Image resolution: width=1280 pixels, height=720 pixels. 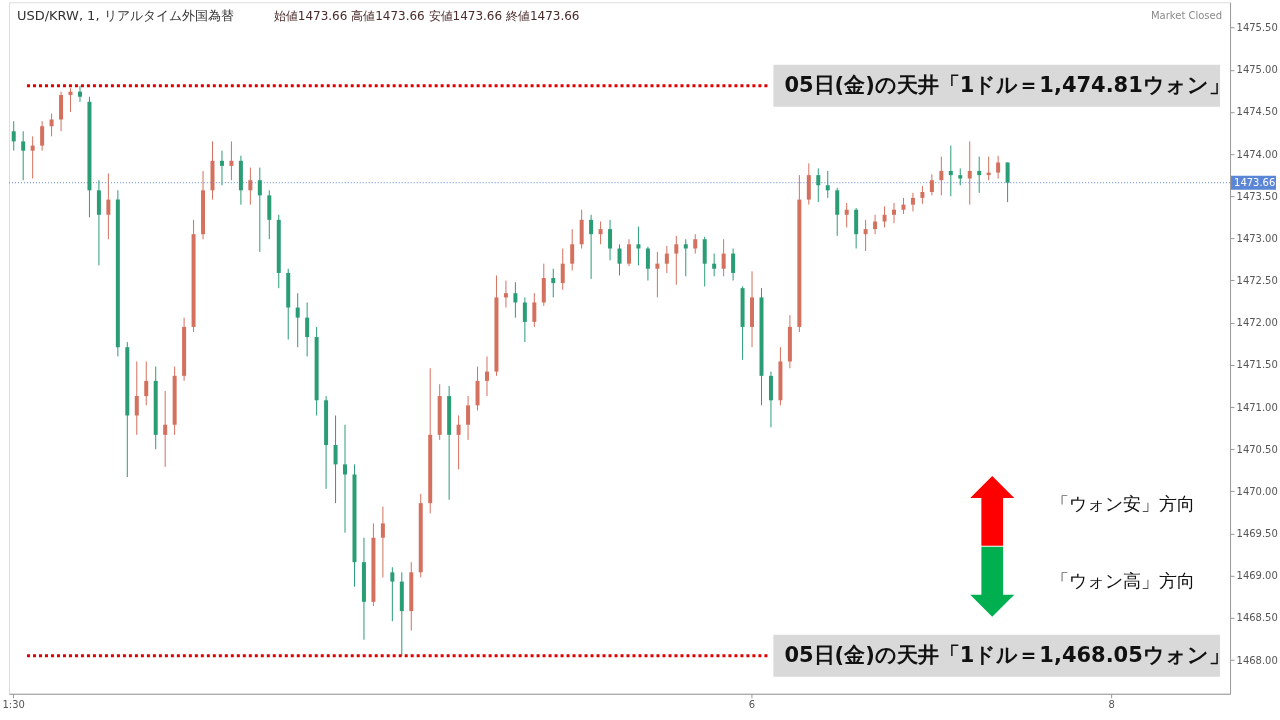 What do you see at coordinates (1007, 84) in the screenshot?
I see `ref-line-label: 05日(金)の天井「1ドル＝1,474.81ウォン」` at bounding box center [1007, 84].